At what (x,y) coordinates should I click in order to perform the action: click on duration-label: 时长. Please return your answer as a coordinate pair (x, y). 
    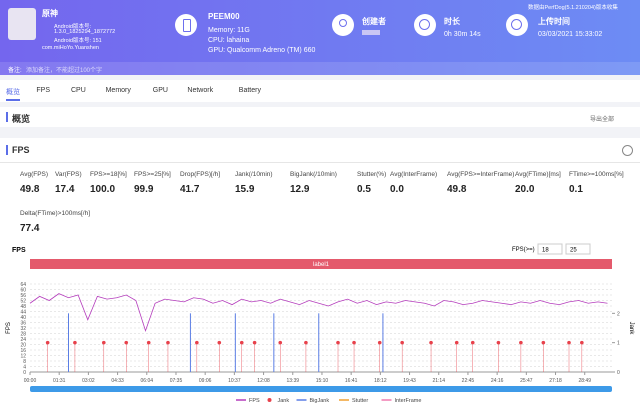
    Looking at the image, I should click on (452, 21).